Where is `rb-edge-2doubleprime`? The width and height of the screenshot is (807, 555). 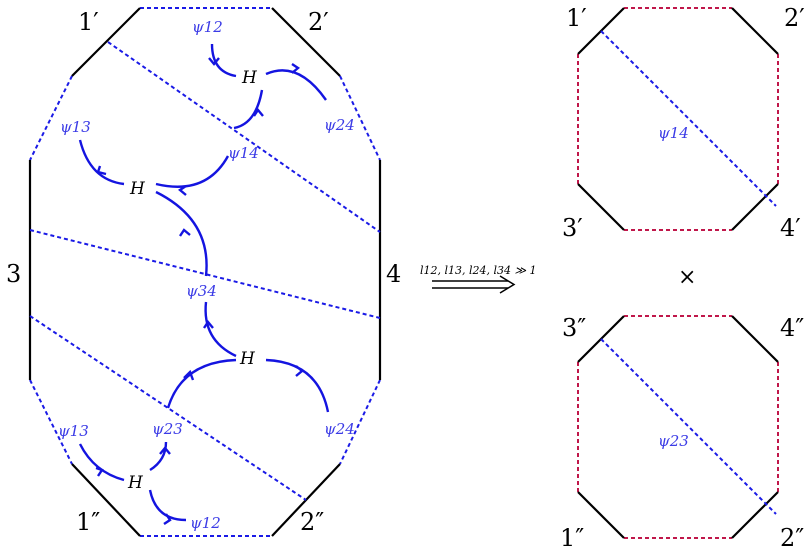 rb-edge-2doubleprime is located at coordinates (755, 515).